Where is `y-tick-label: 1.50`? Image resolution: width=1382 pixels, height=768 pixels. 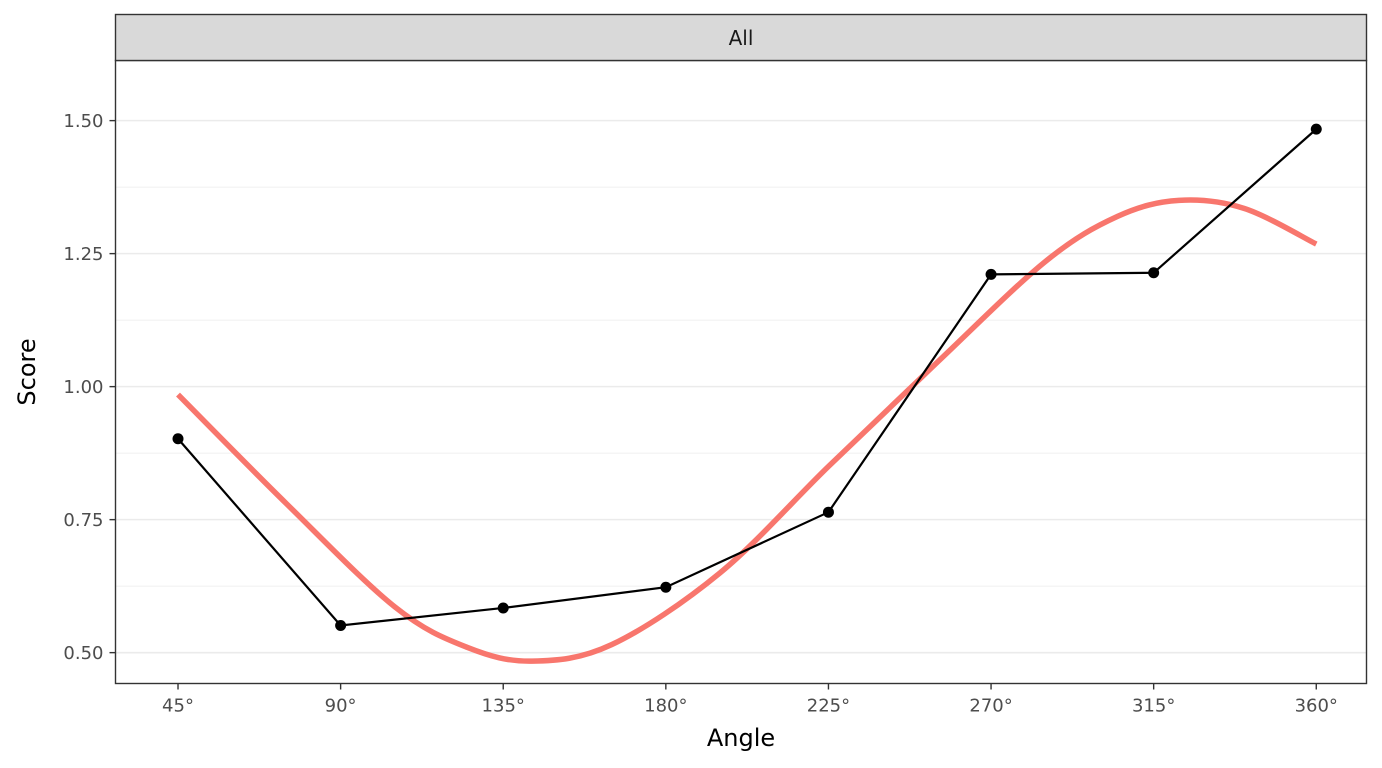 y-tick-label: 1.50 is located at coordinates (83, 121).